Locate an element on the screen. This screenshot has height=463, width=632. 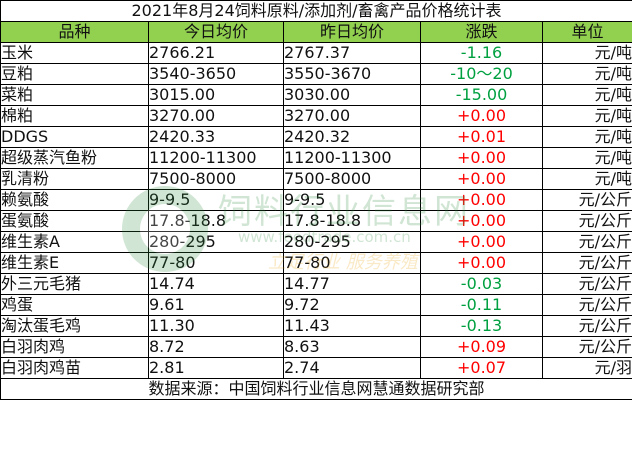
cell-name: 鸡蛋 is located at coordinates (74, 305).